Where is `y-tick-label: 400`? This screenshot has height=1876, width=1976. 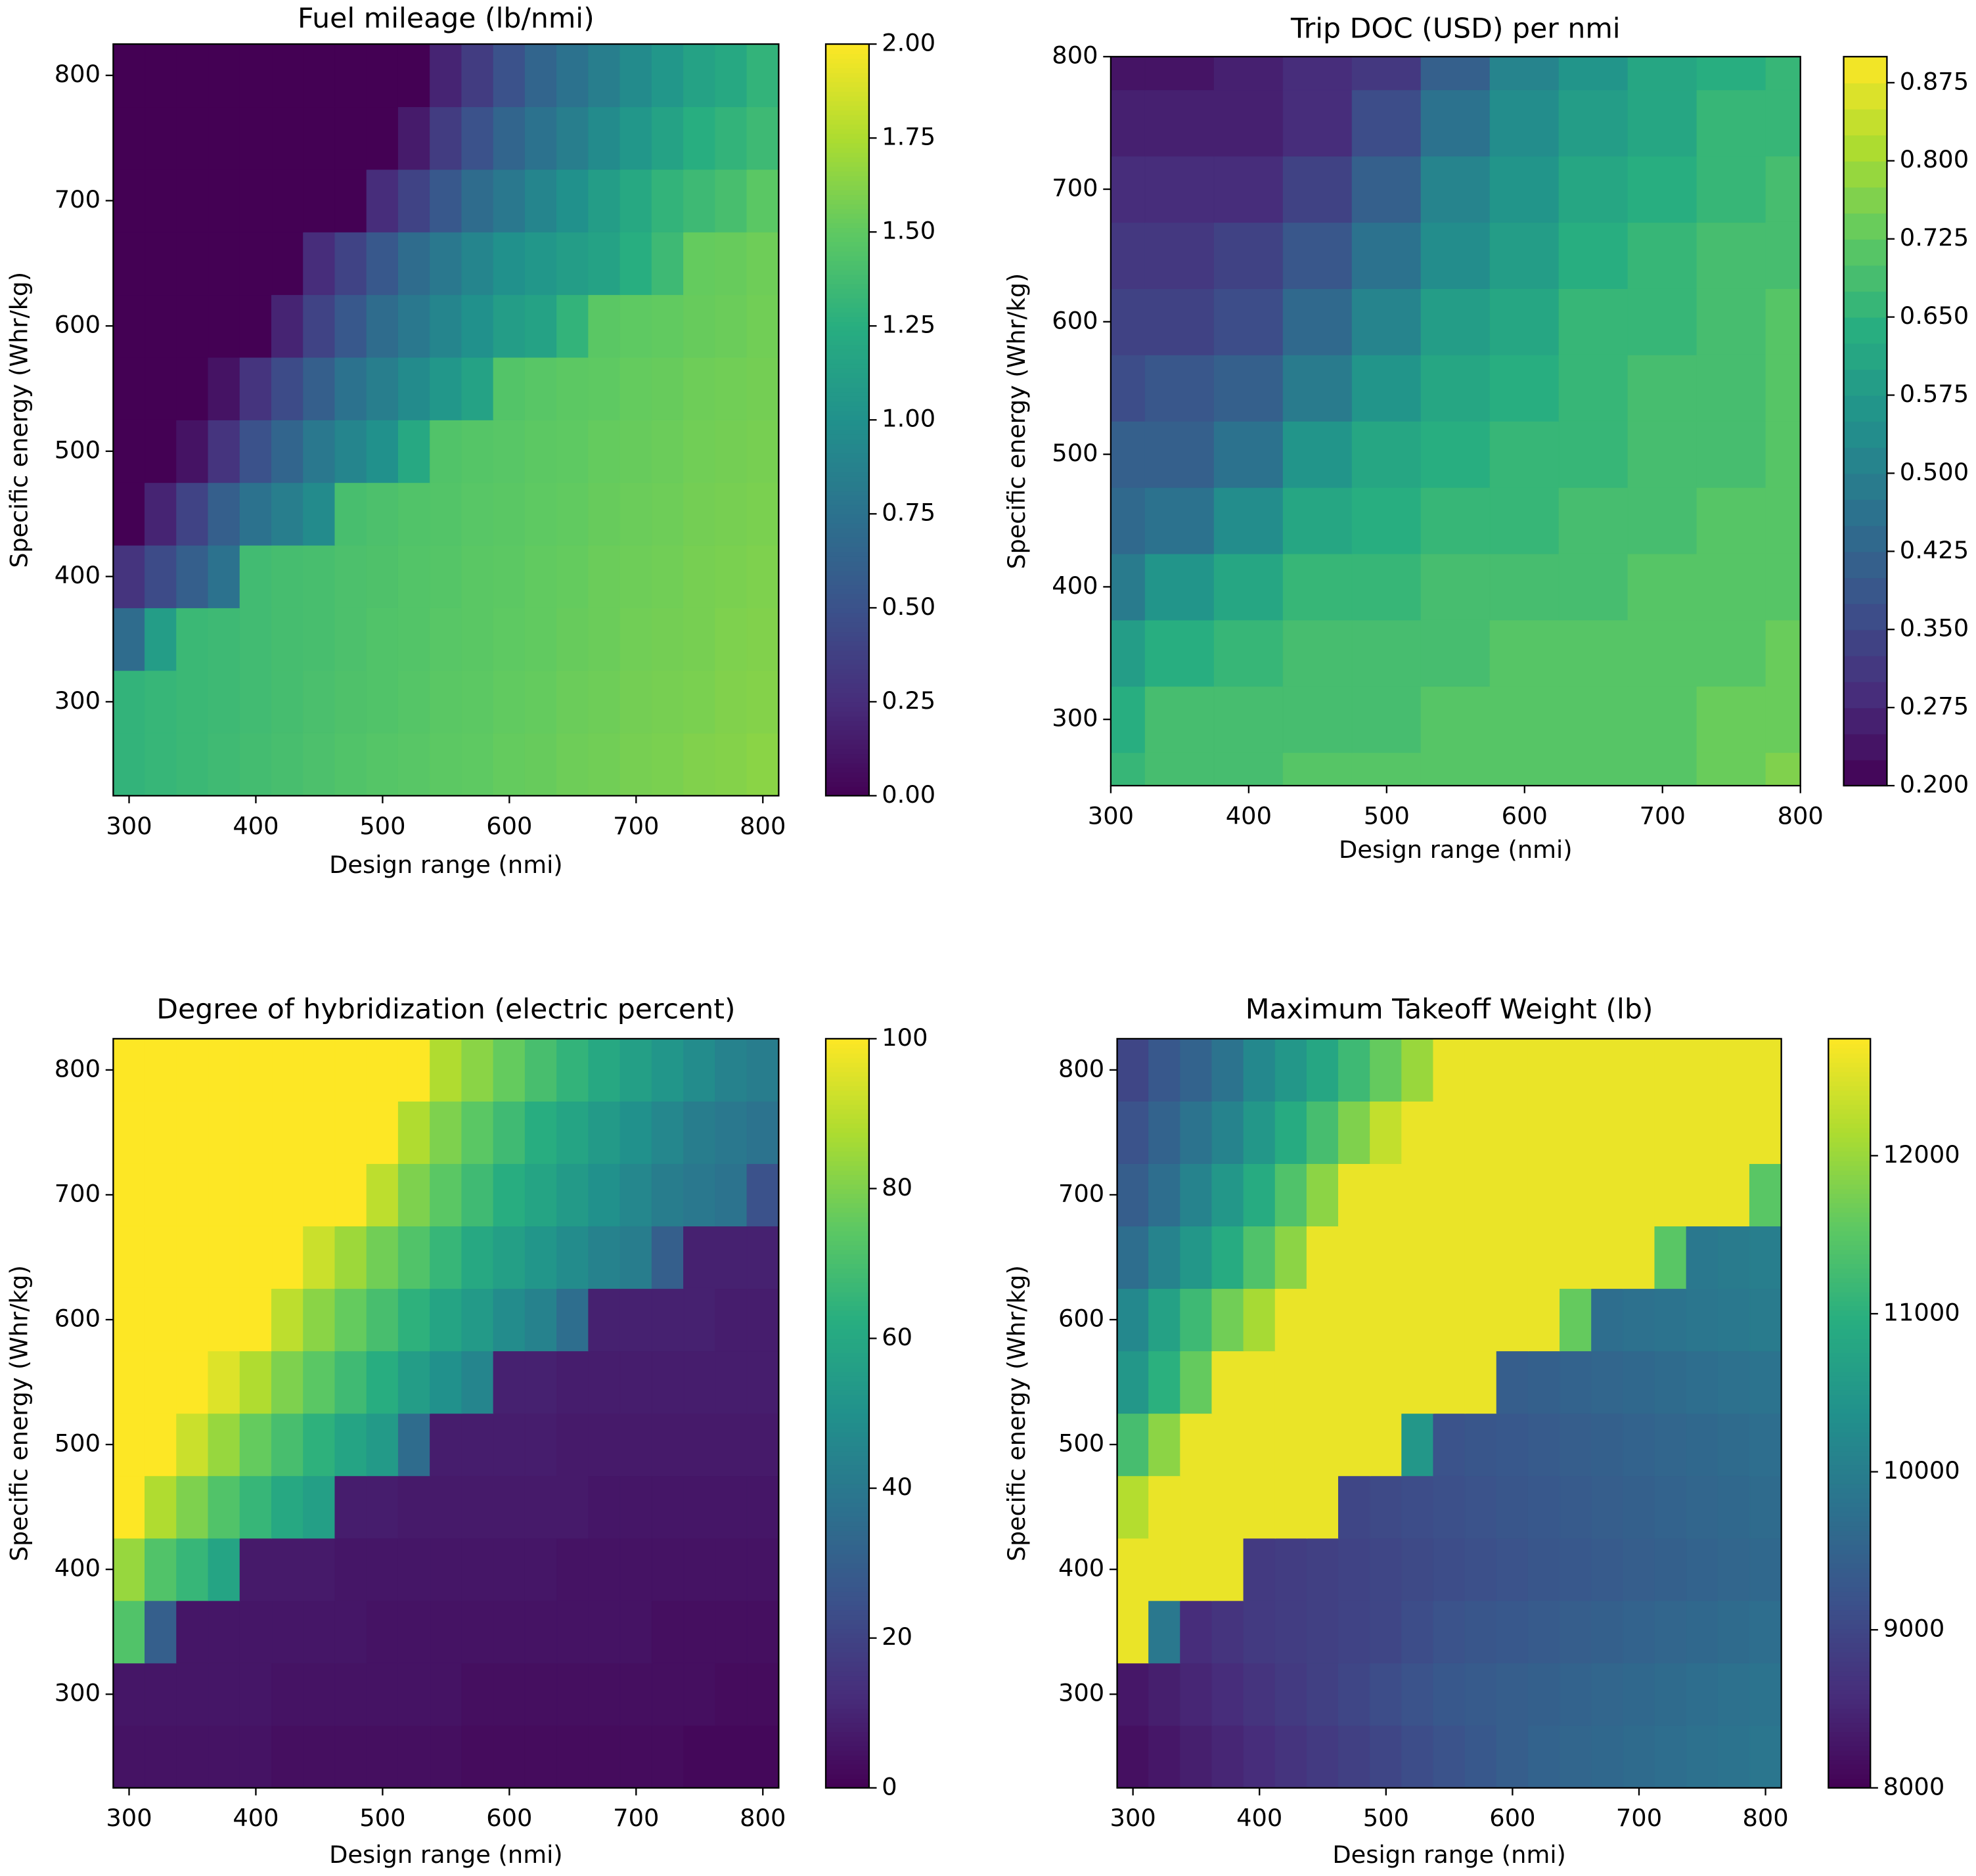
y-tick-label: 400 is located at coordinates (1081, 1568).